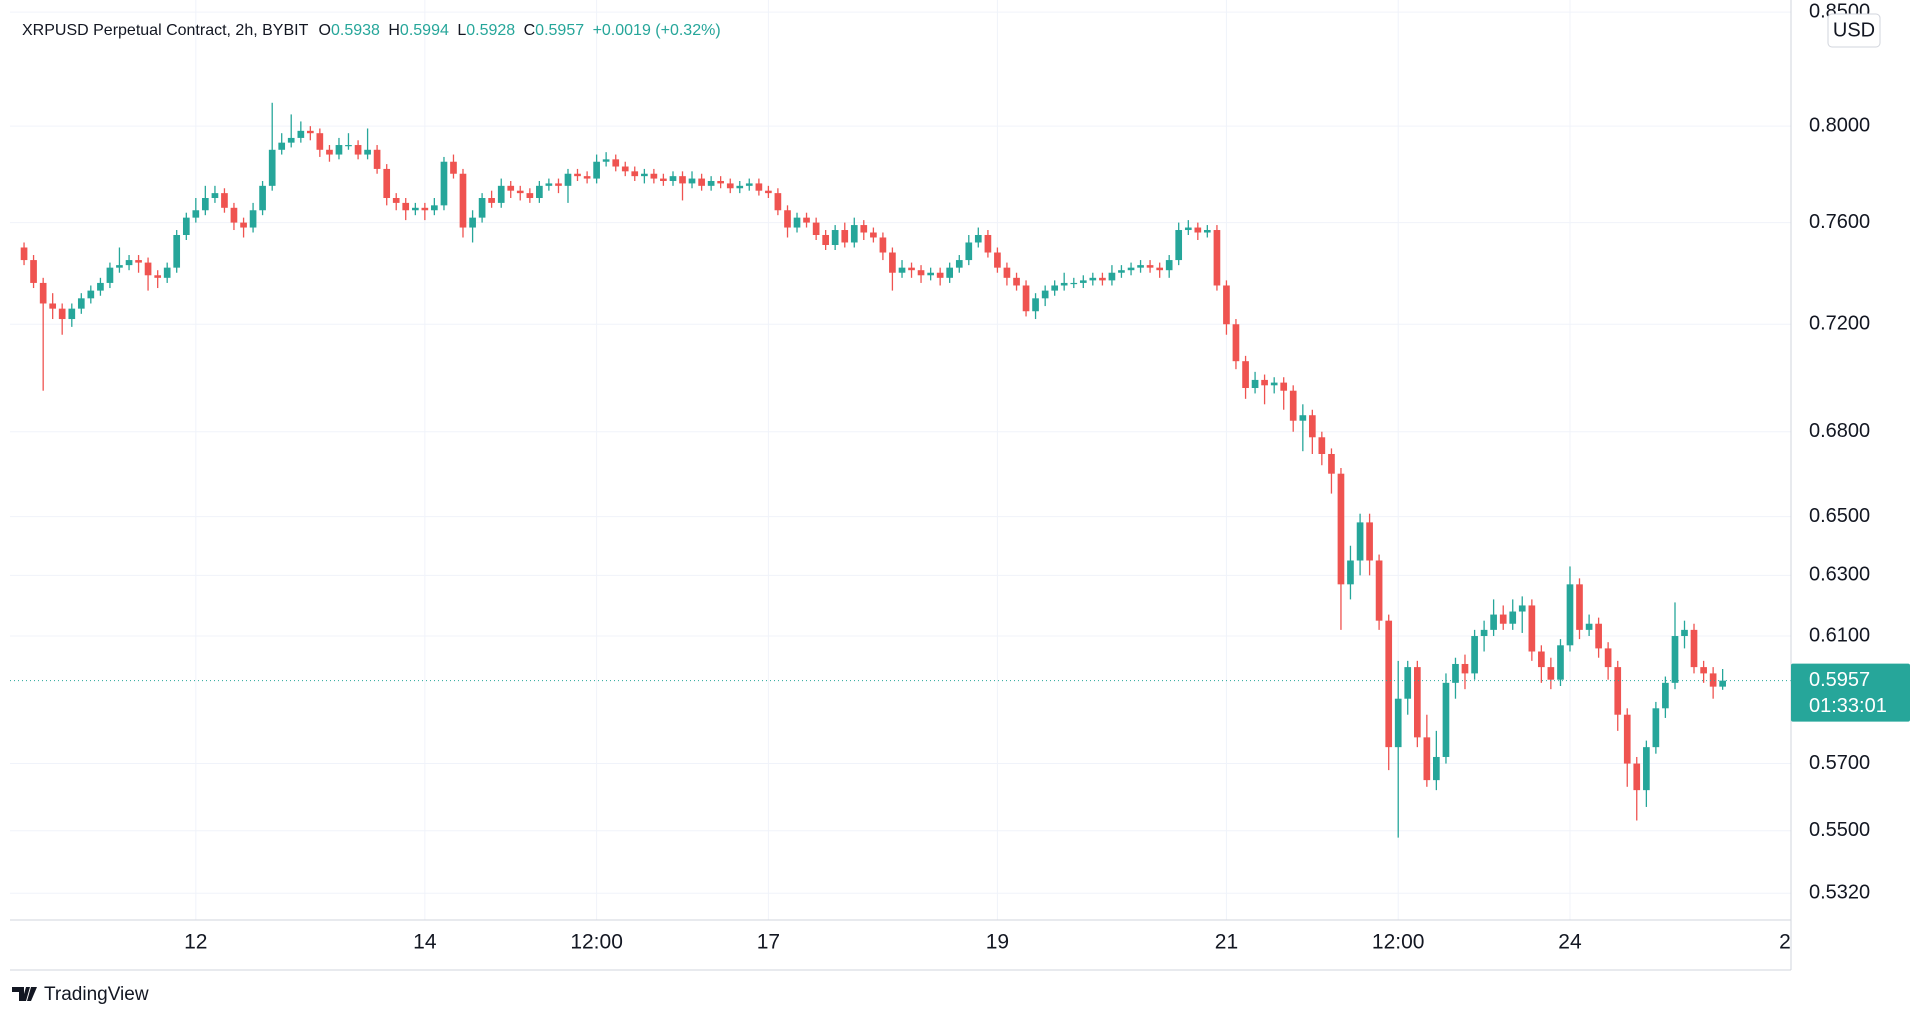 This screenshot has height=1017, width=1920. I want to click on y-tick-label: 0.6800, so click(1839, 431).